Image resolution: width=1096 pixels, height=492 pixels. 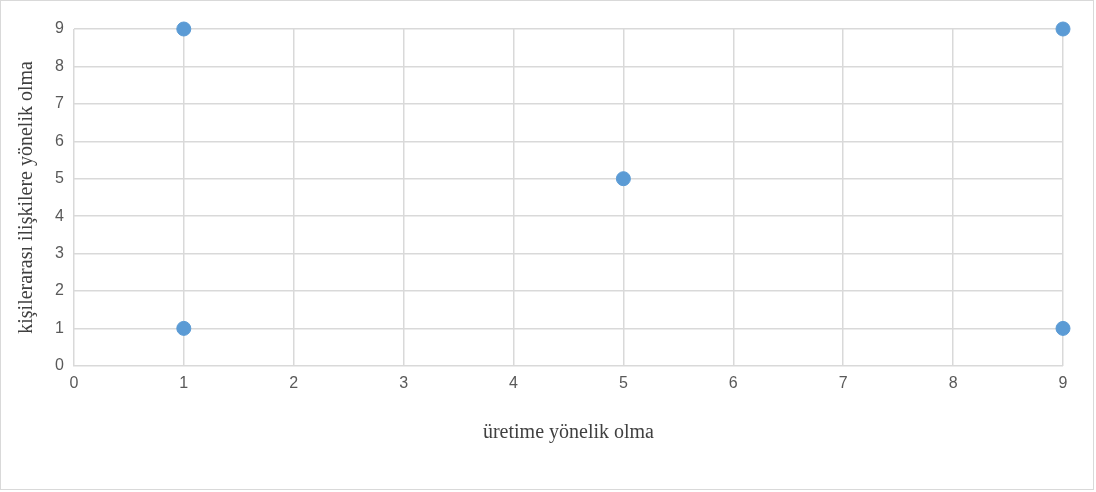 I want to click on y-tick-label: 4, so click(x=59, y=215).